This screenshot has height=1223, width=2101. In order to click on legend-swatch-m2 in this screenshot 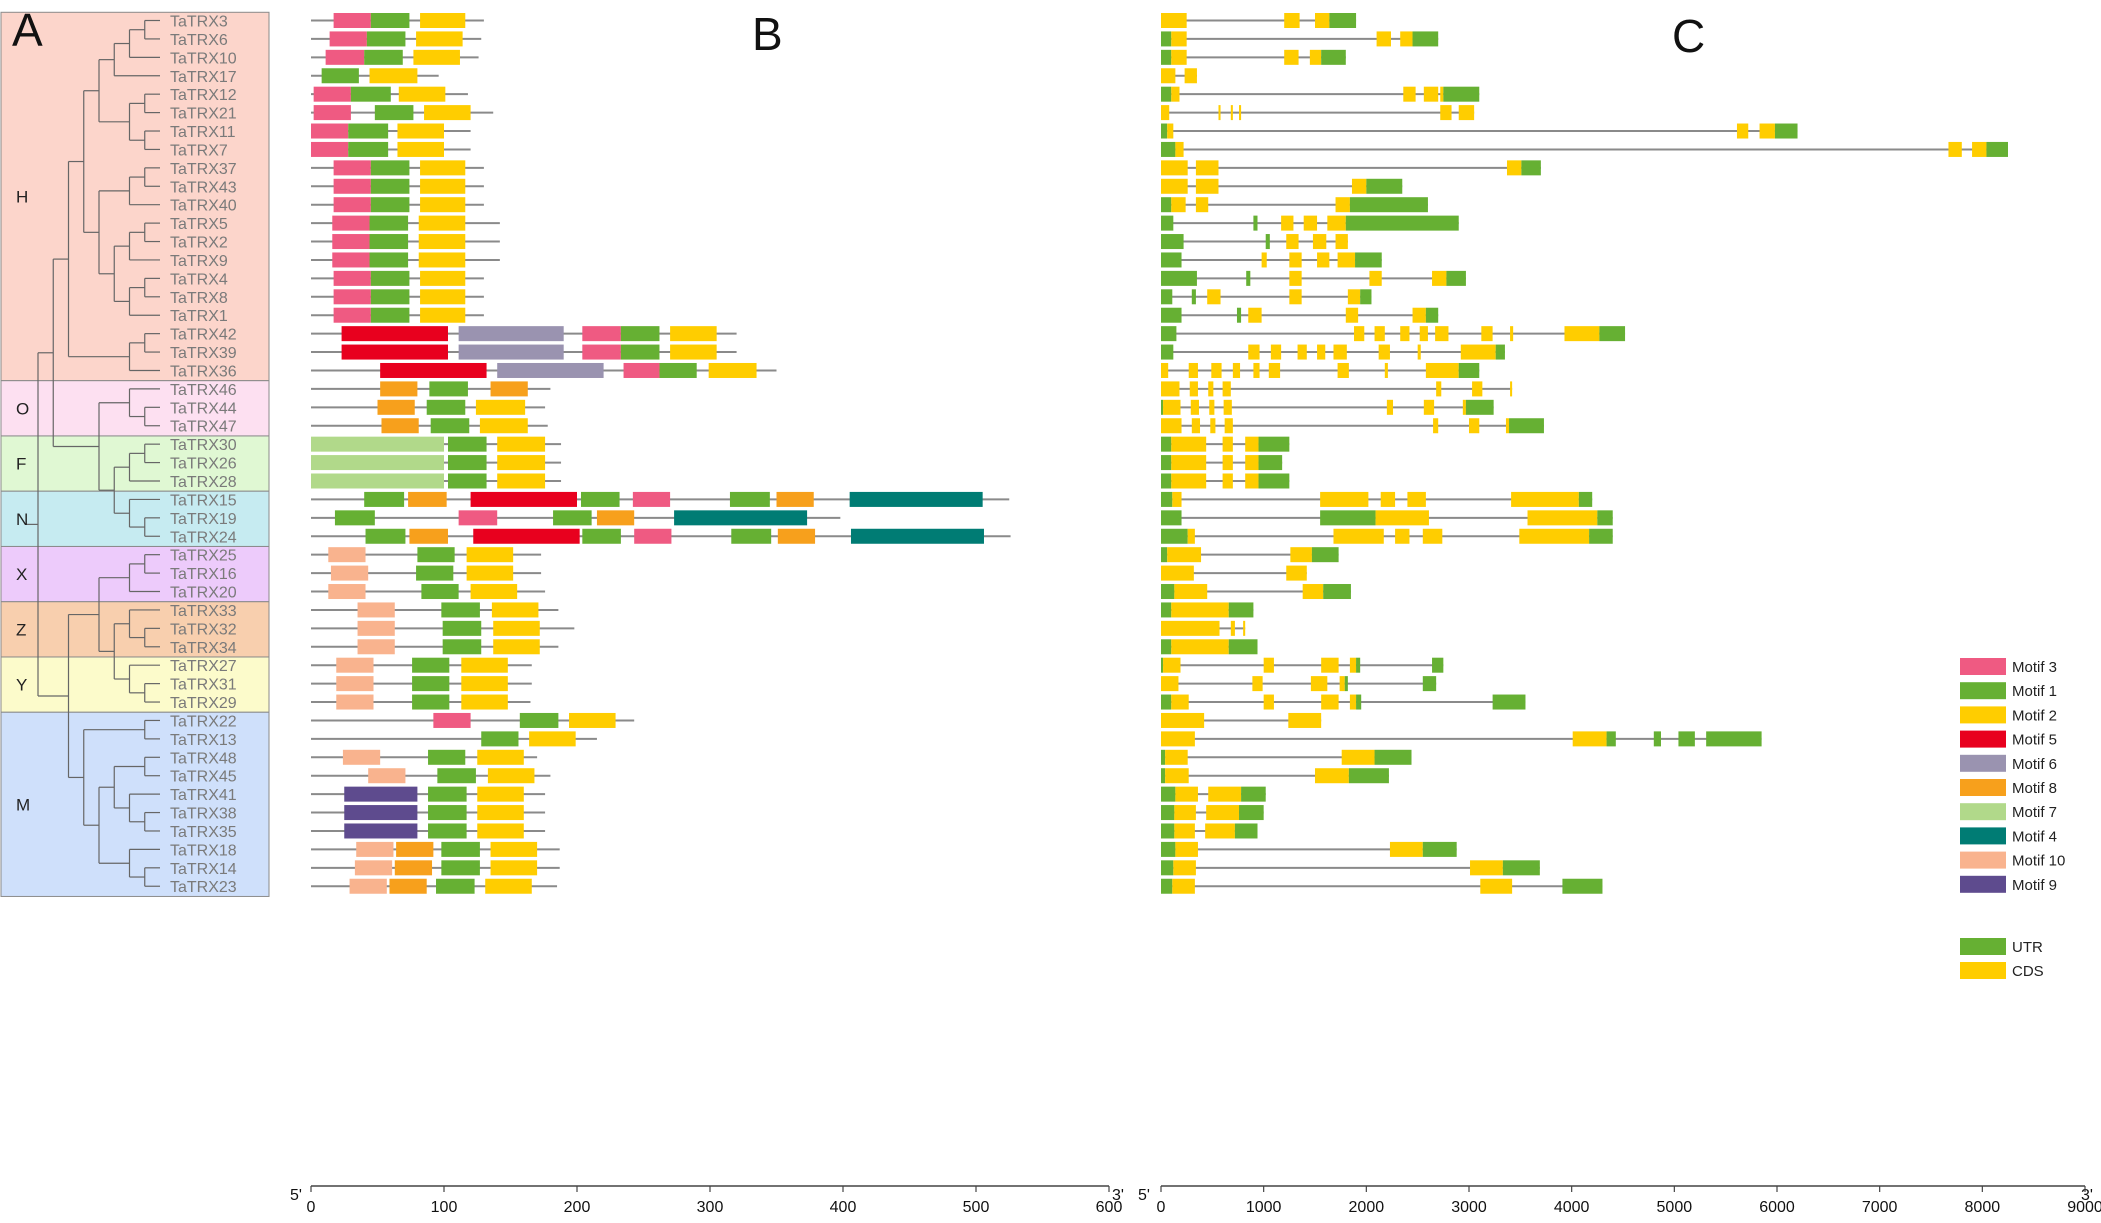, I will do `click(1983, 715)`.